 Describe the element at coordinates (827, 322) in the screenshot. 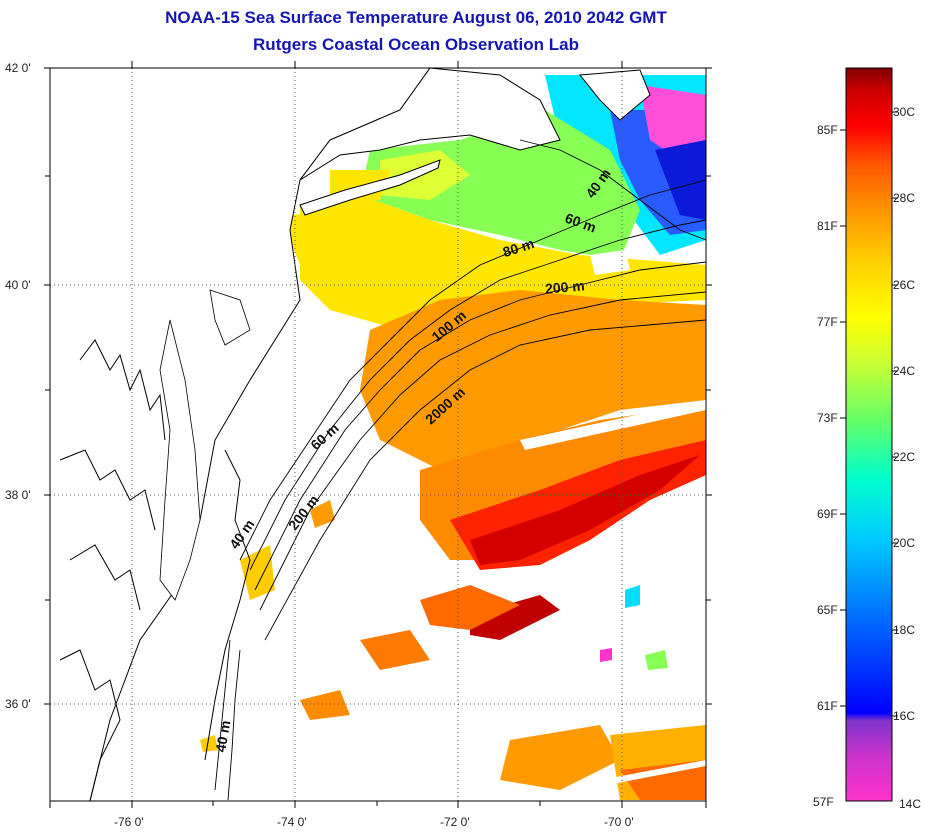

I see `colorbar-f-label: 77F` at that location.